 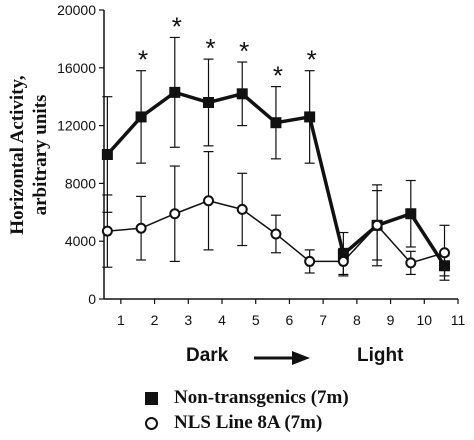 I want to click on x-tick-label: 5, so click(x=256, y=320).